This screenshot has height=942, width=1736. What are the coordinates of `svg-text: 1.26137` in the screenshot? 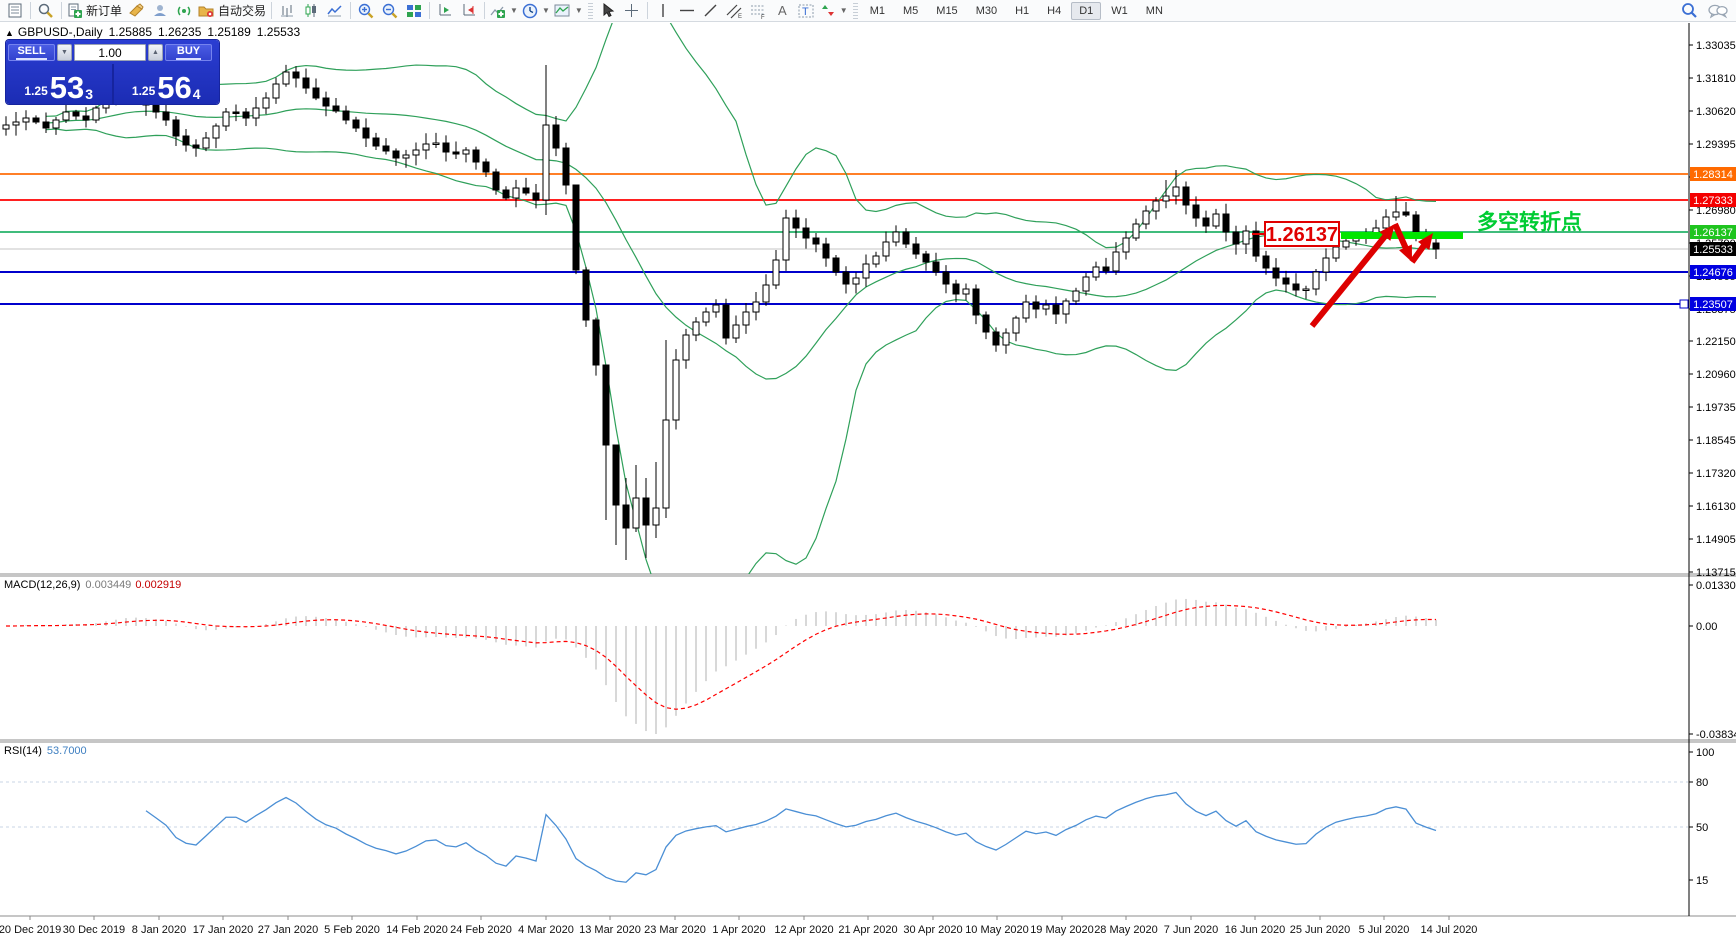 It's located at (1713, 233).